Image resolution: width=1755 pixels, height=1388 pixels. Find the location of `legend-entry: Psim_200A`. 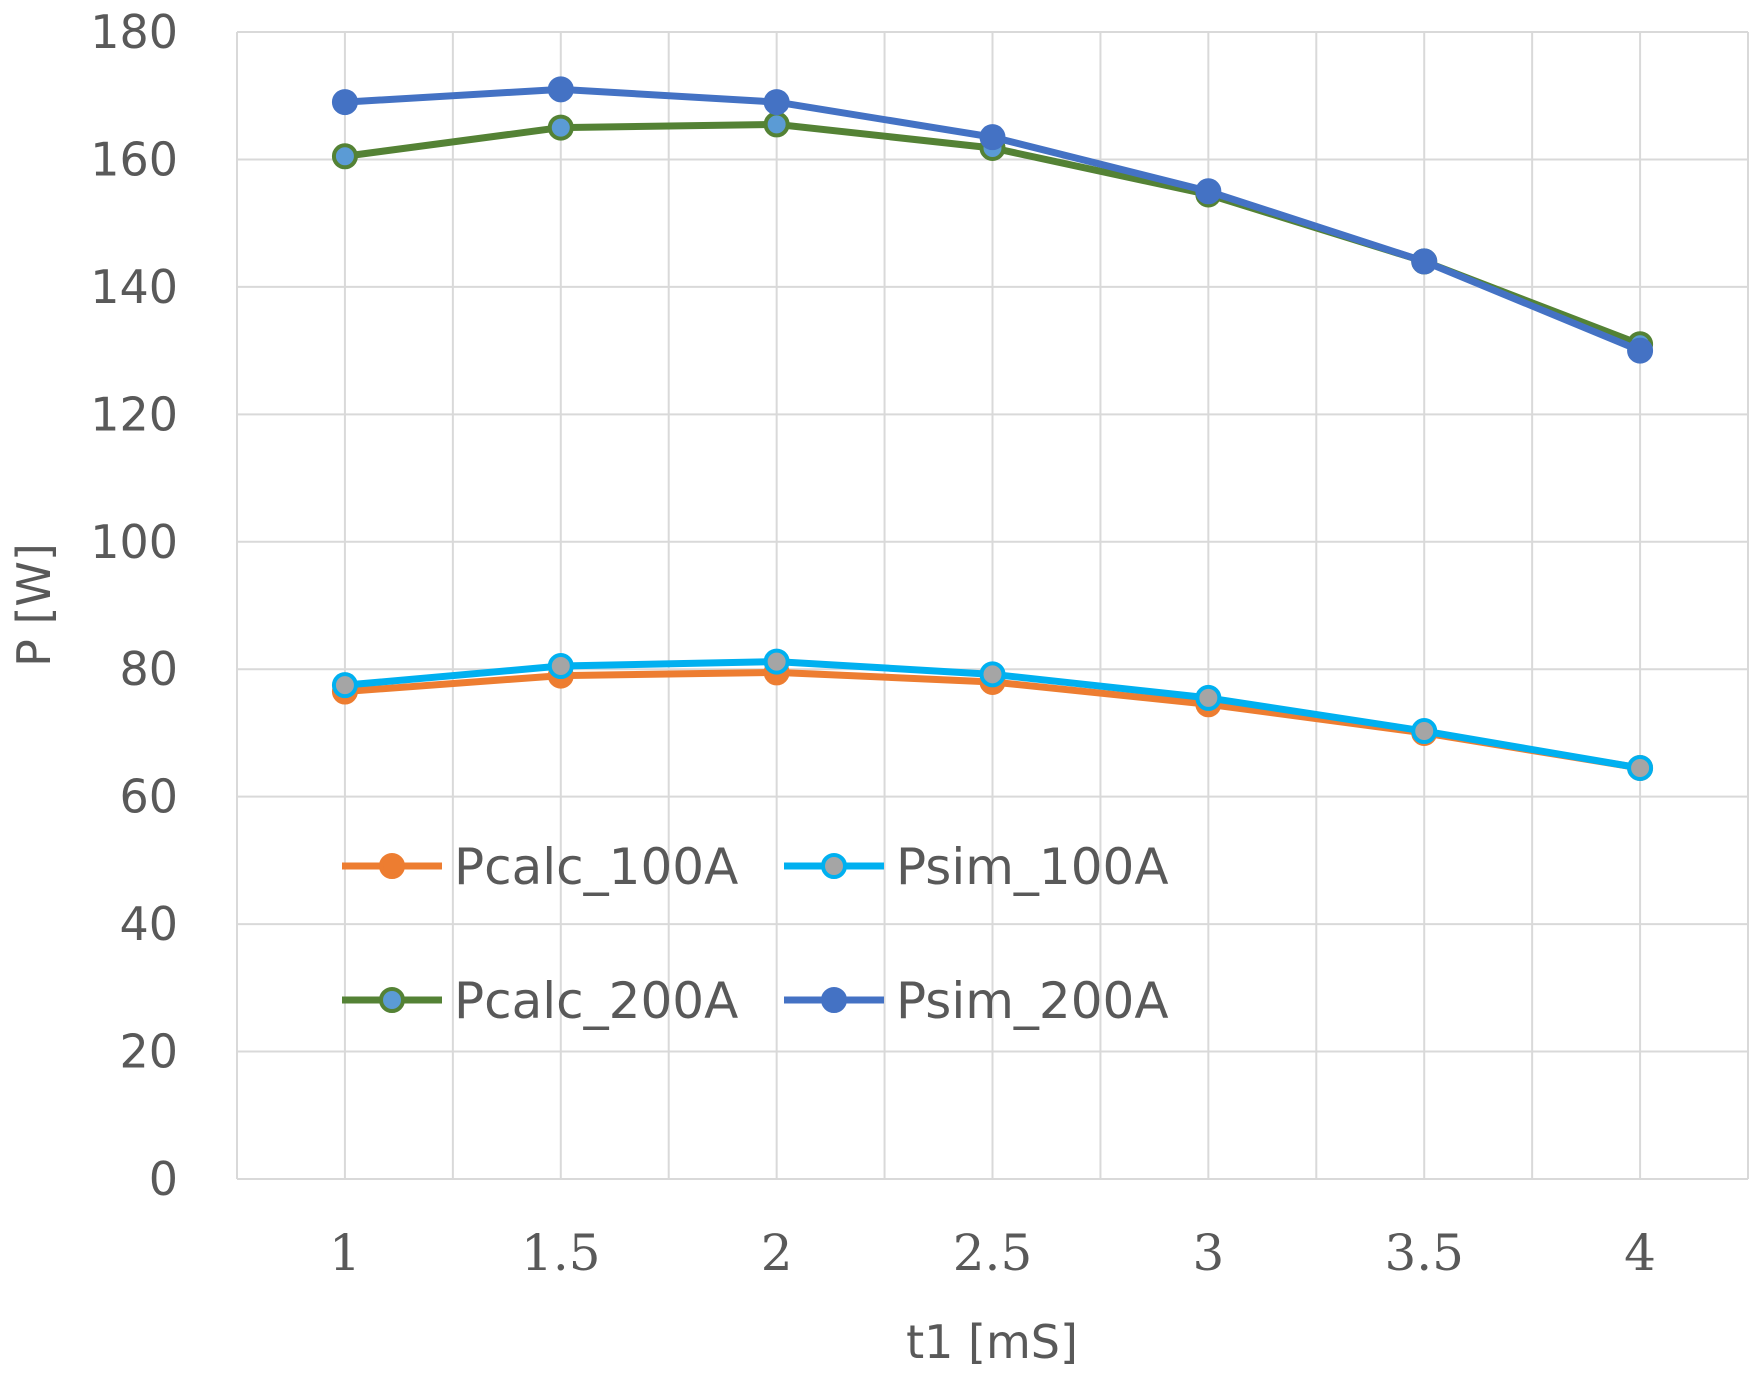

legend-entry: Psim_200A is located at coordinates (976, 1001).